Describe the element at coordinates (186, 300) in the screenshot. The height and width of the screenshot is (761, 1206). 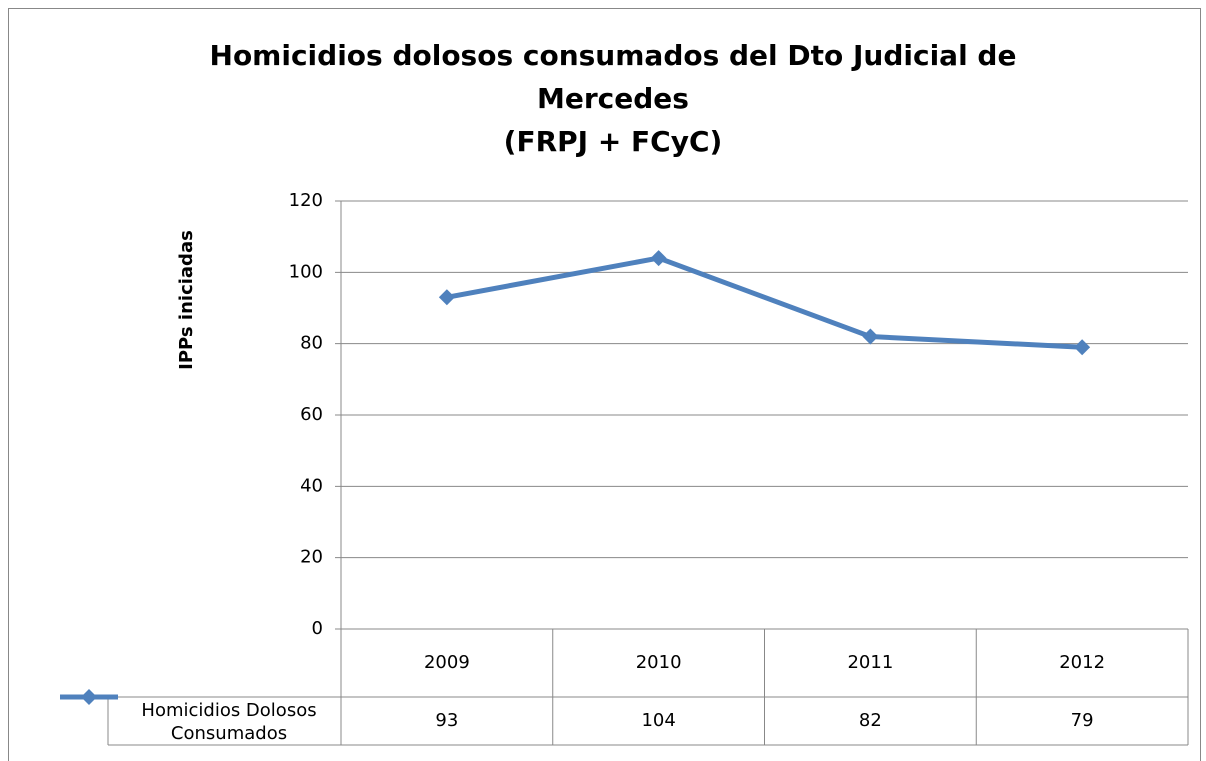
I see `y-axis-label: IPPs iniciadas` at that location.